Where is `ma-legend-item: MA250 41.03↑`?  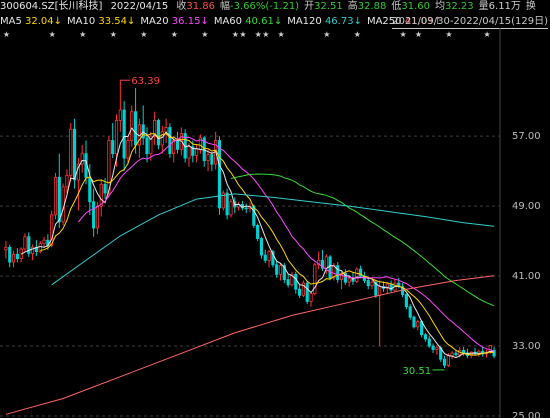 ma-legend-item: MA250 41.03↑ is located at coordinates (404, 22).